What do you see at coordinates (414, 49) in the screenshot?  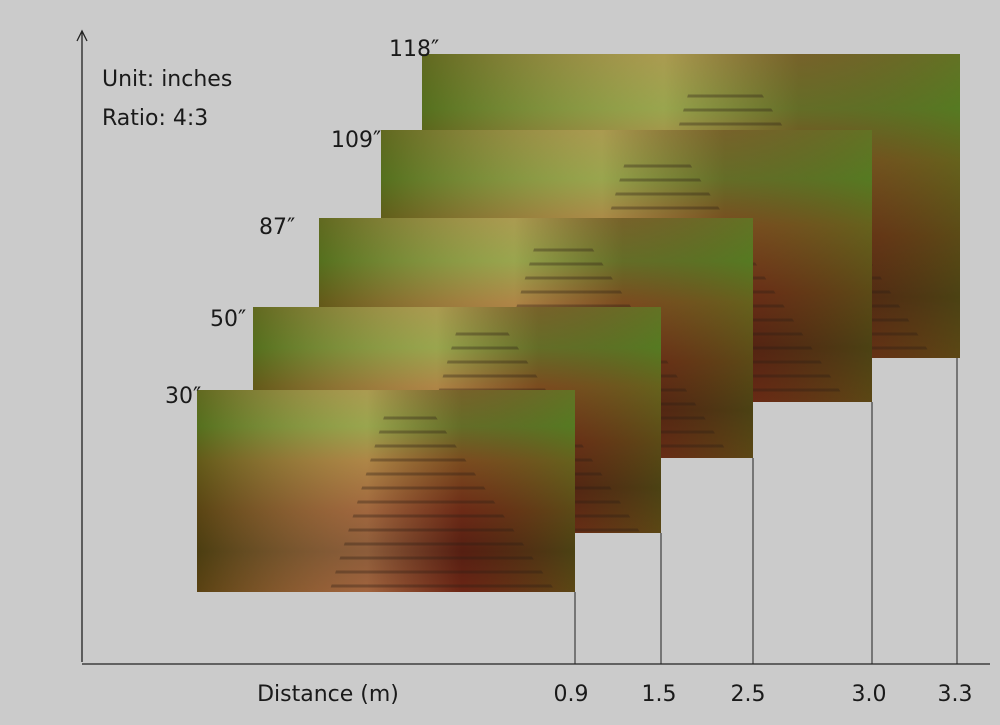 I see `screen-size-label: 118″` at bounding box center [414, 49].